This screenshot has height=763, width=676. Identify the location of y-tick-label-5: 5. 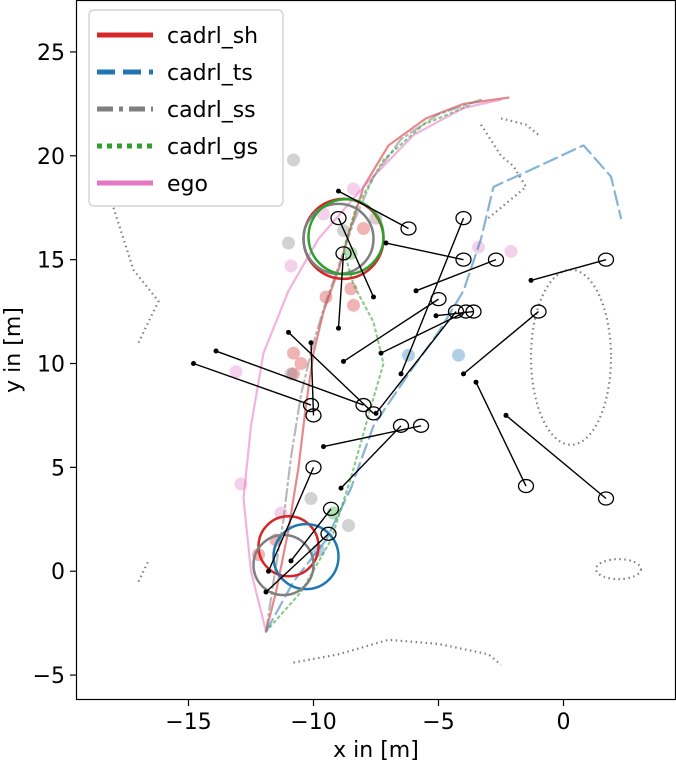
(58, 468).